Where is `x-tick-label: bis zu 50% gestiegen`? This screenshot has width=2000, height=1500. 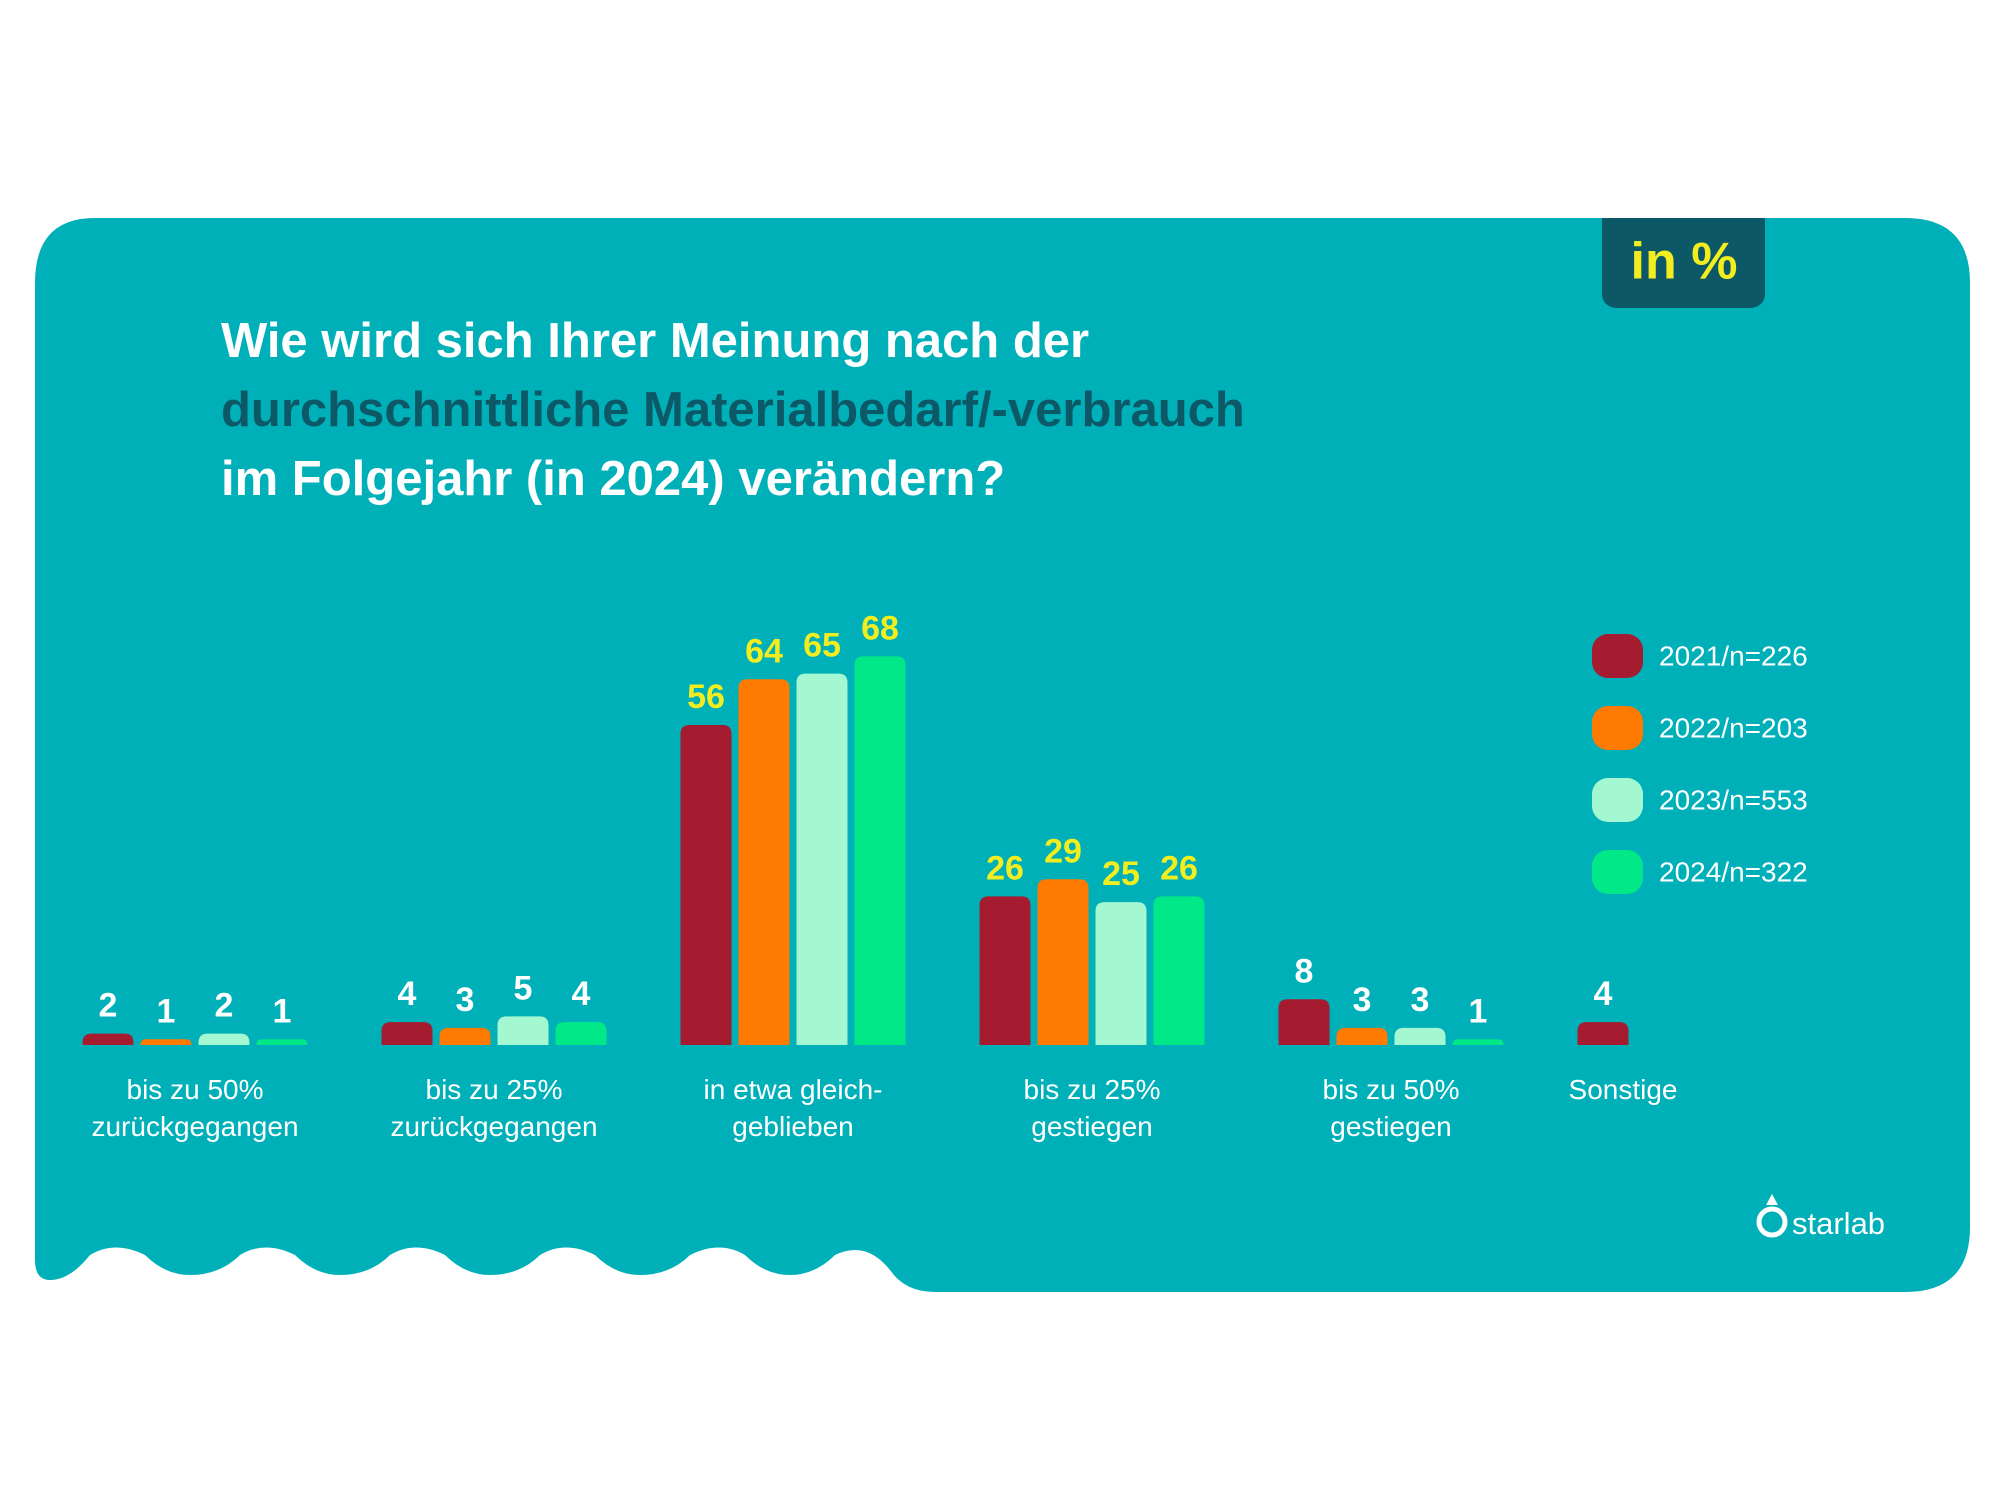 x-tick-label: bis zu 50% gestiegen is located at coordinates (1391, 1108).